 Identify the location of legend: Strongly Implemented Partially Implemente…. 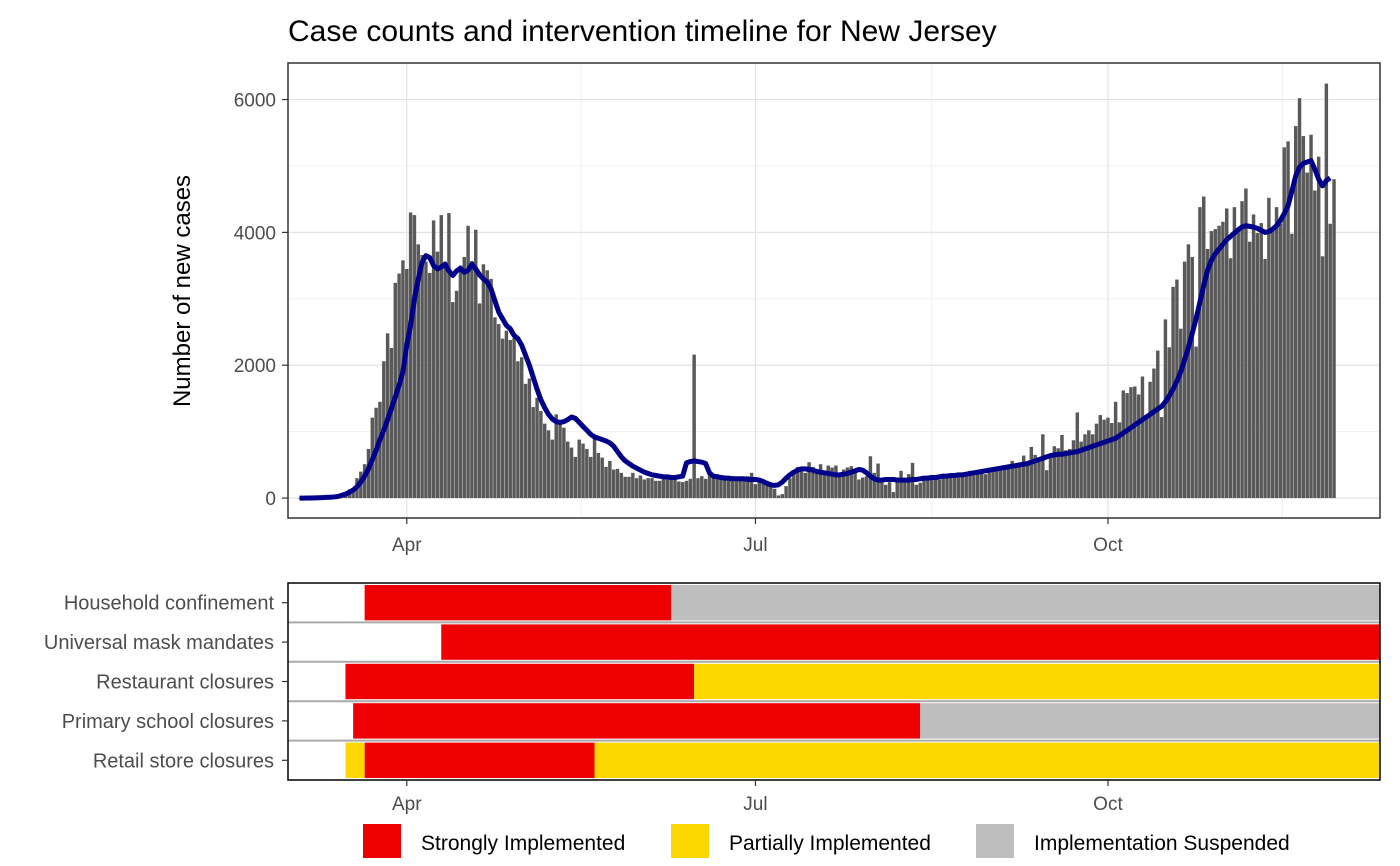
(826, 841).